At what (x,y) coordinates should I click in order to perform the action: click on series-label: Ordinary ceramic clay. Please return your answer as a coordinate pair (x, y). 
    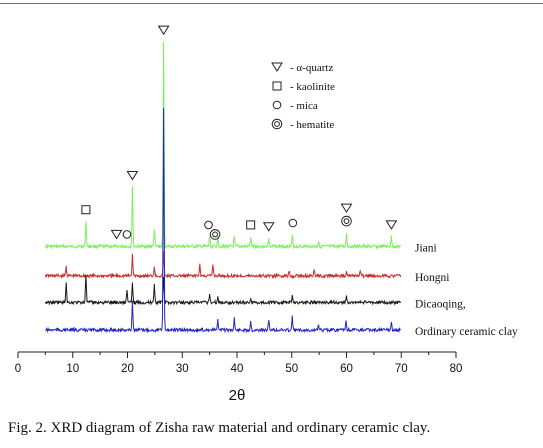
    Looking at the image, I should click on (466, 332).